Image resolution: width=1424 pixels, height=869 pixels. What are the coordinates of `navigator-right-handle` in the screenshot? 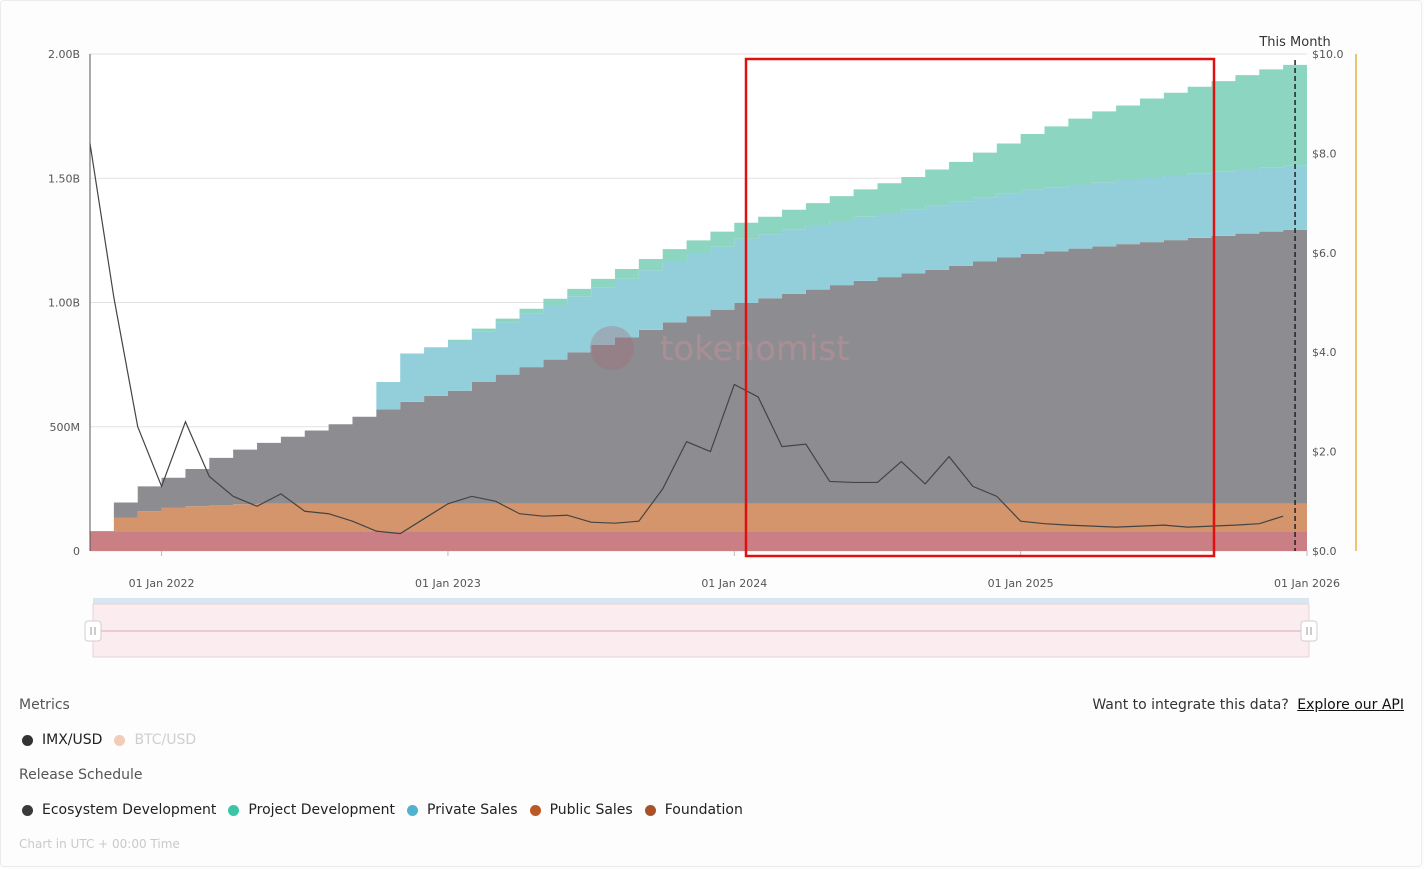 It's located at (1309, 631).